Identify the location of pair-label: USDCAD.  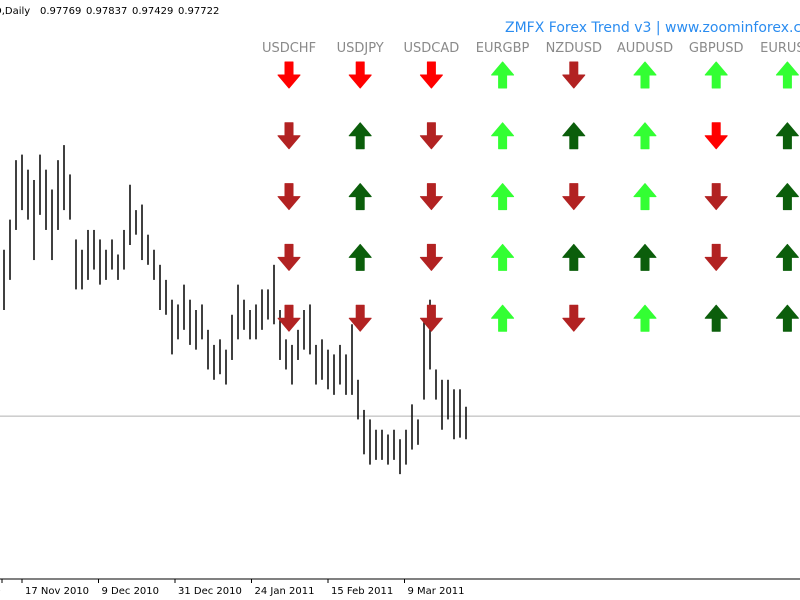
(432, 48).